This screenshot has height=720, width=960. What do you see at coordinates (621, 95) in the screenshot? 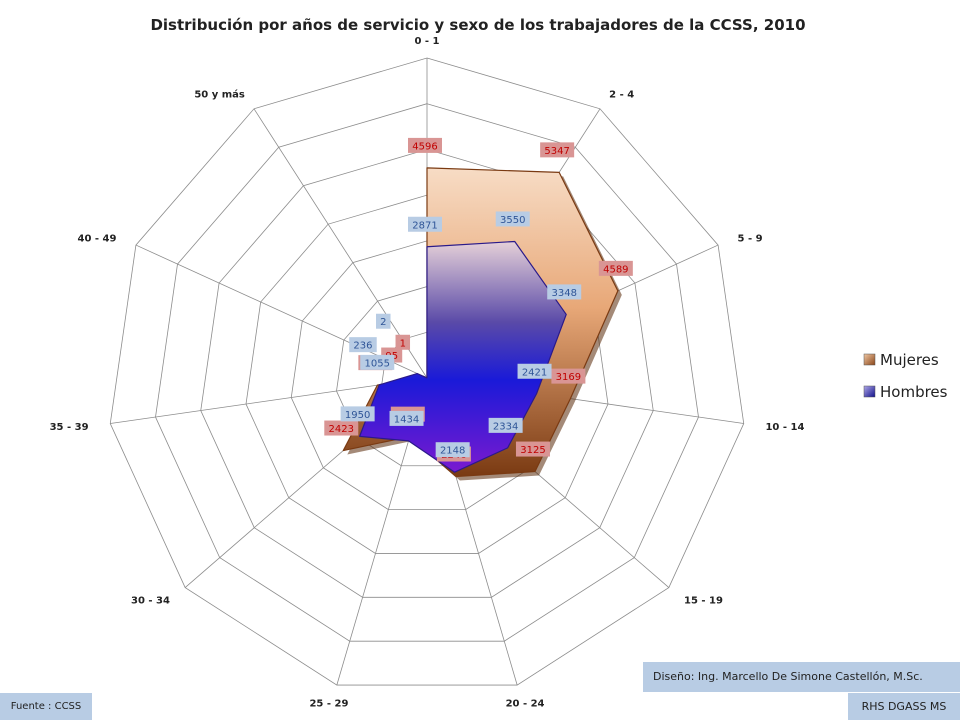
I see `category-label: 2 - 4` at bounding box center [621, 95].